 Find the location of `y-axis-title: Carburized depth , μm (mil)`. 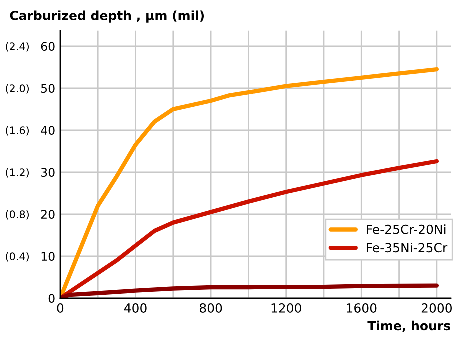

y-axis-title: Carburized depth , μm (mil) is located at coordinates (107, 16).